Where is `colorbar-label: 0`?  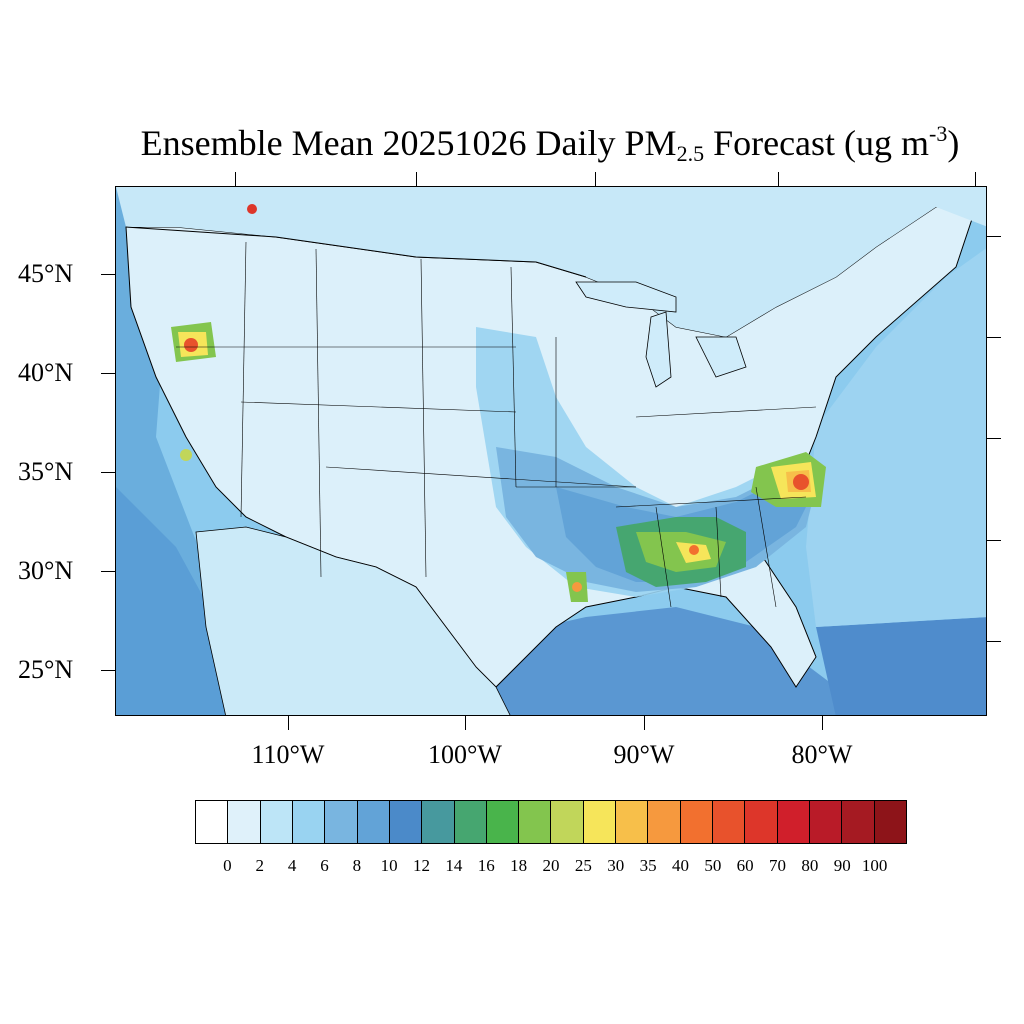 colorbar-label: 0 is located at coordinates (227, 865).